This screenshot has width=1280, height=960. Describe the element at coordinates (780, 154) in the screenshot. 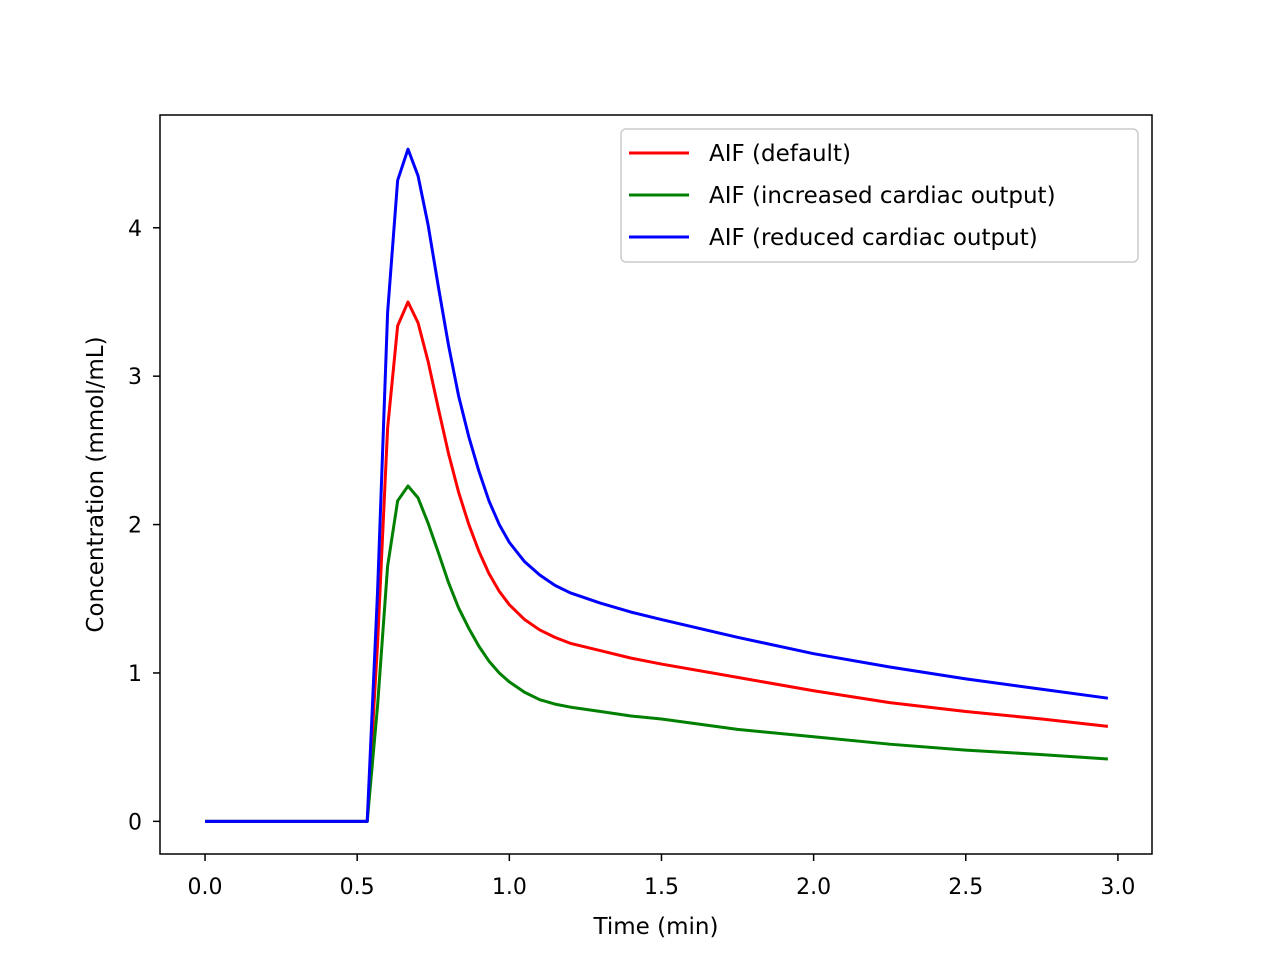

I see `legend-label-0: AIF (default)` at that location.